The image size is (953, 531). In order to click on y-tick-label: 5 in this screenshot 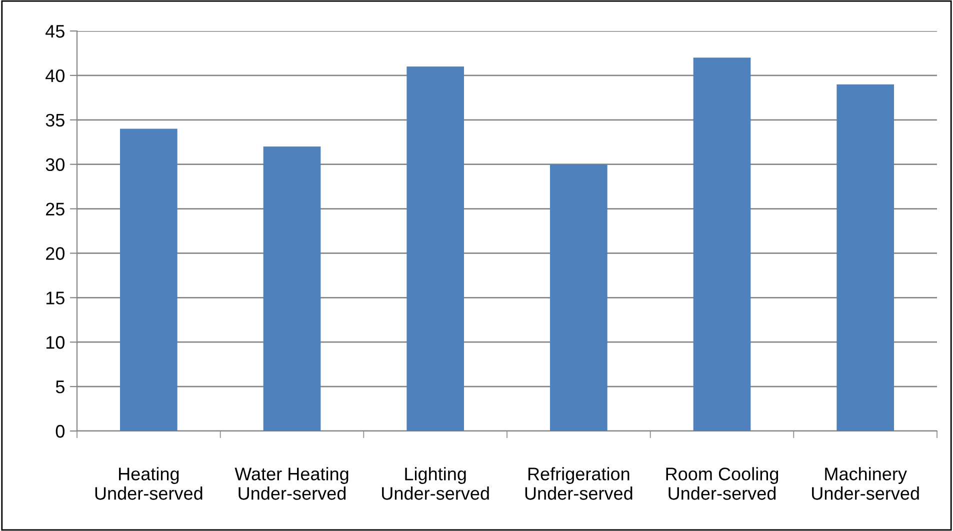, I will do `click(60, 387)`.